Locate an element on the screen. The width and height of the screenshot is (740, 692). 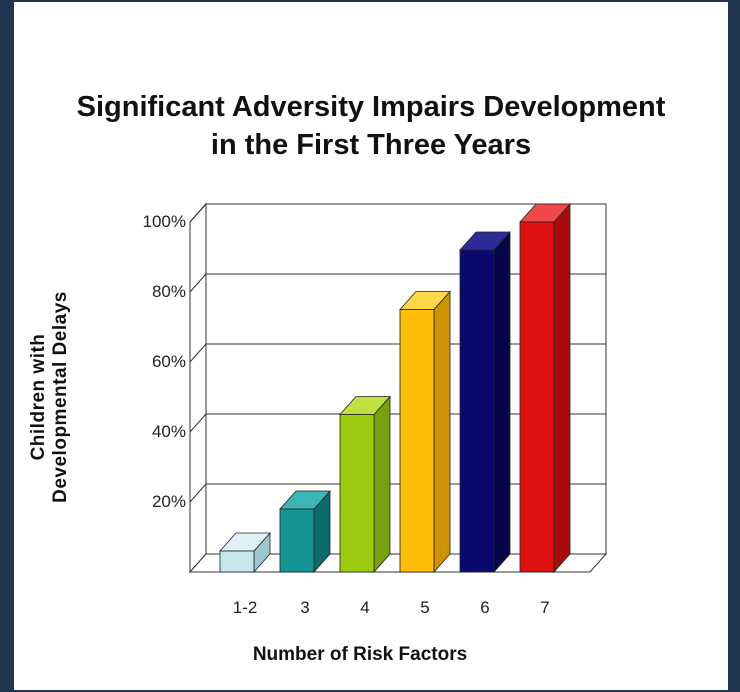
y-tick-label: 100% is located at coordinates (164, 221).